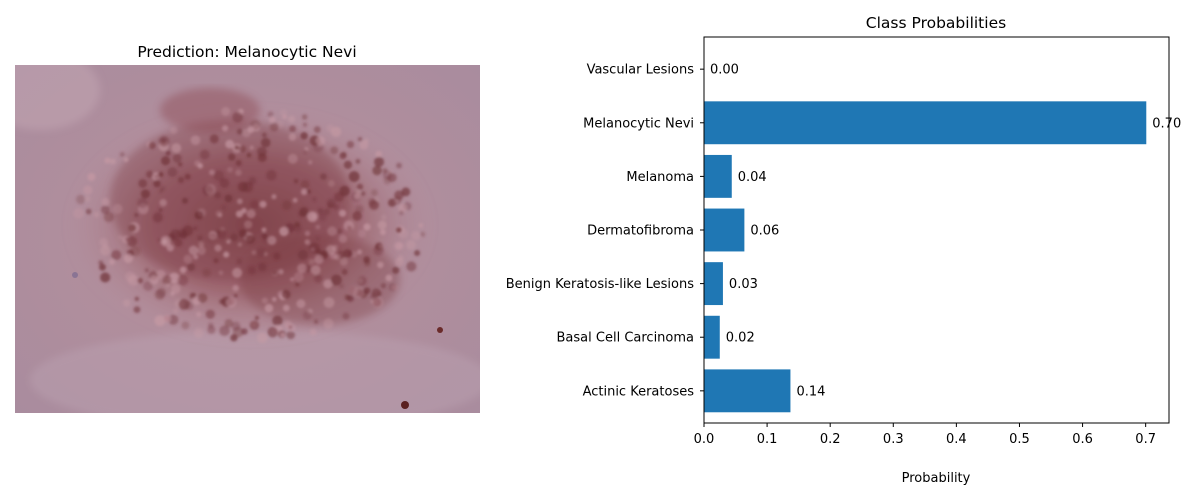  What do you see at coordinates (830, 439) in the screenshot?
I see `x-tick-label: 0.2` at bounding box center [830, 439].